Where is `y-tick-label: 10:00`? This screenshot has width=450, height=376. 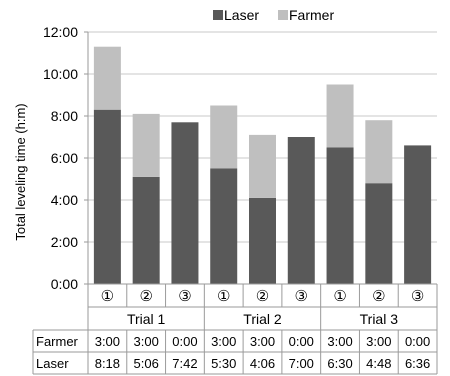 y-tick-label: 10:00 is located at coordinates (60, 74).